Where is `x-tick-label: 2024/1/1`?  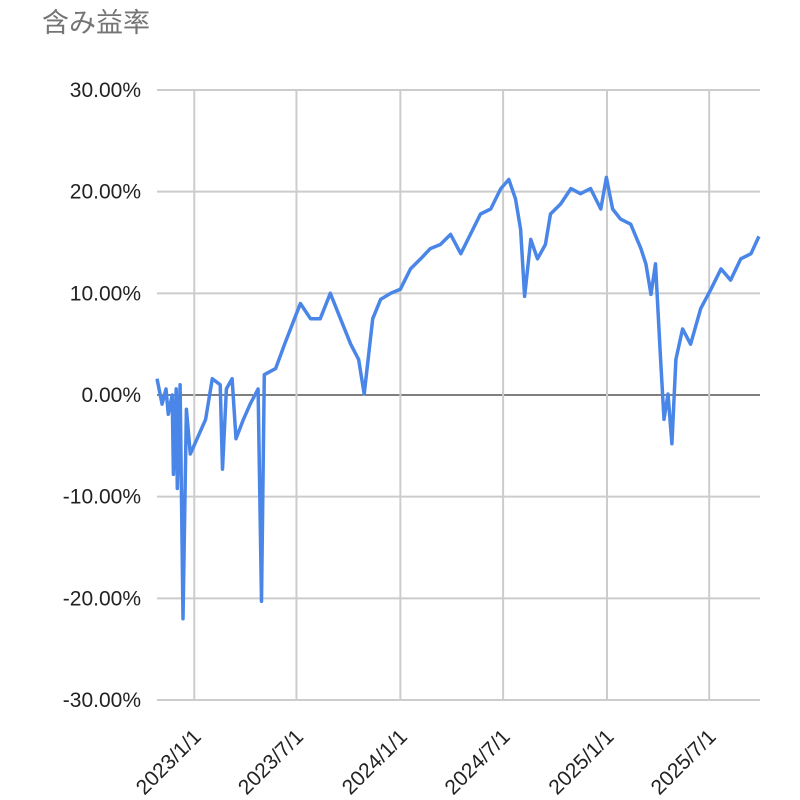
x-tick-label: 2024/1/1 is located at coordinates (375, 762).